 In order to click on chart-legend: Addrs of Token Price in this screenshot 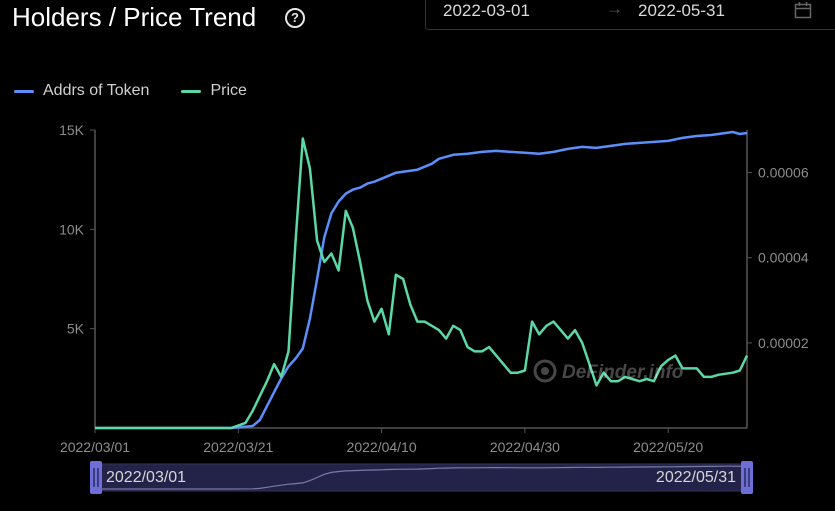, I will do `click(130, 91)`.